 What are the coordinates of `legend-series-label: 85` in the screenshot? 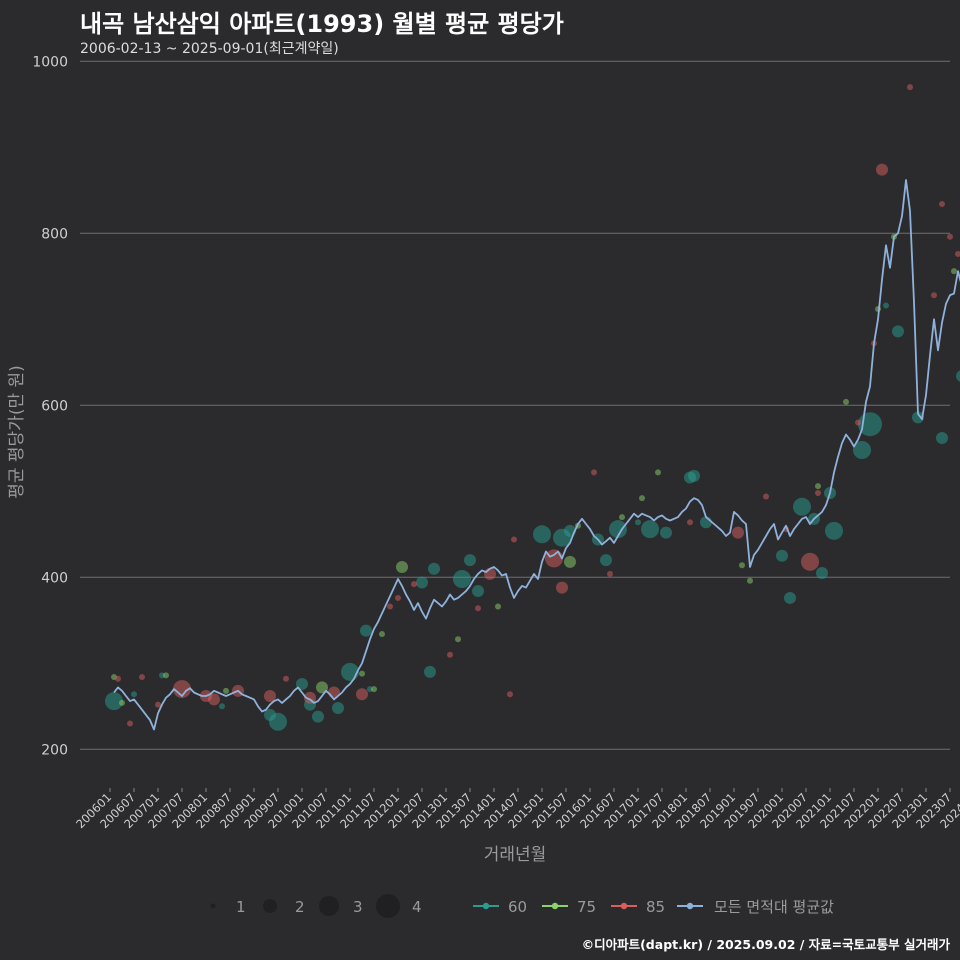 It's located at (655, 907).